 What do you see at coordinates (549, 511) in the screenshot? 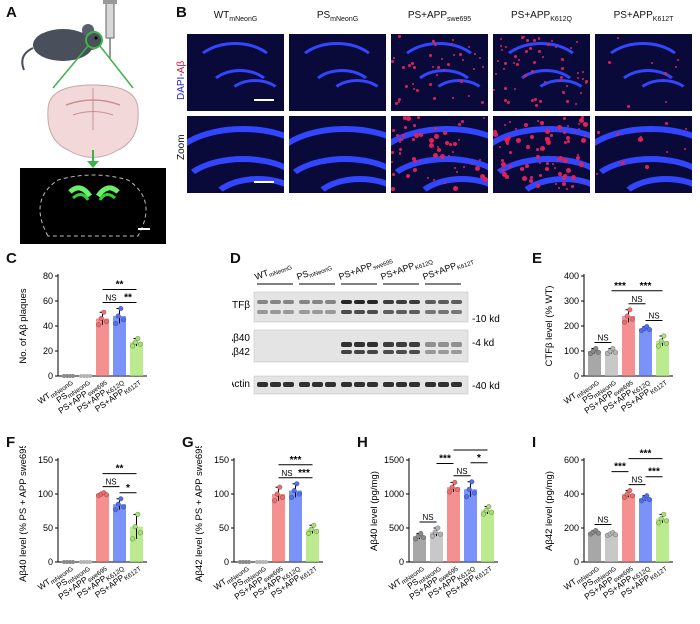
I see `y-axis-label: Aβ42 level (pg/mg)` at bounding box center [549, 511].